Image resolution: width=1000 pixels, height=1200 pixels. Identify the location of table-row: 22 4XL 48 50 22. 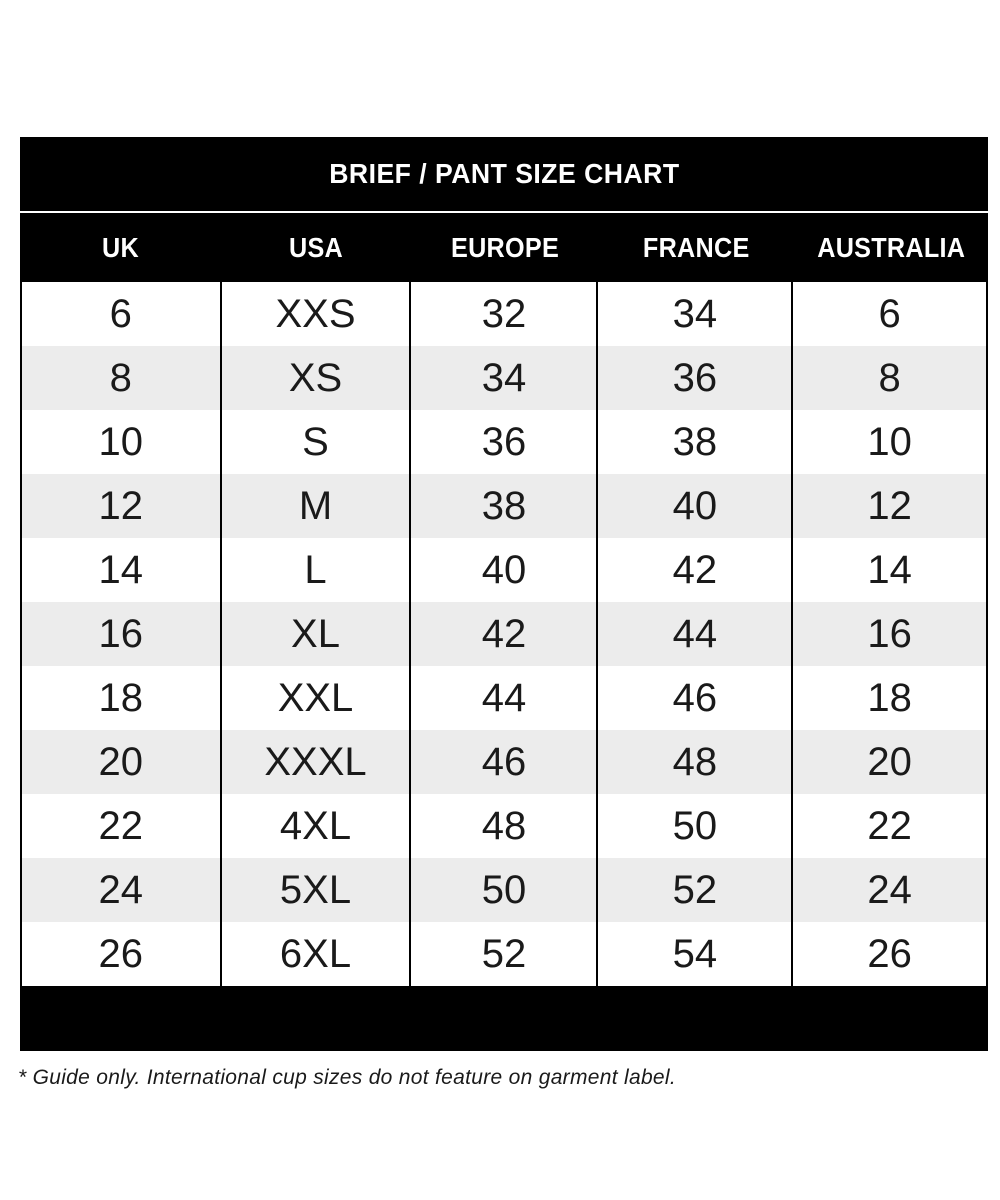
(504, 826).